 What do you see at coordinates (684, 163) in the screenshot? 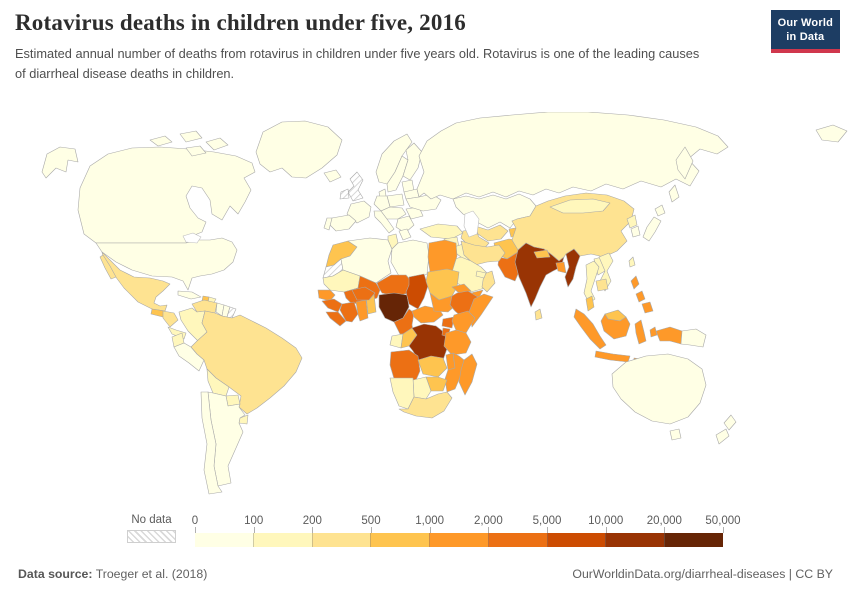
I see `country-russia-kamchatka` at bounding box center [684, 163].